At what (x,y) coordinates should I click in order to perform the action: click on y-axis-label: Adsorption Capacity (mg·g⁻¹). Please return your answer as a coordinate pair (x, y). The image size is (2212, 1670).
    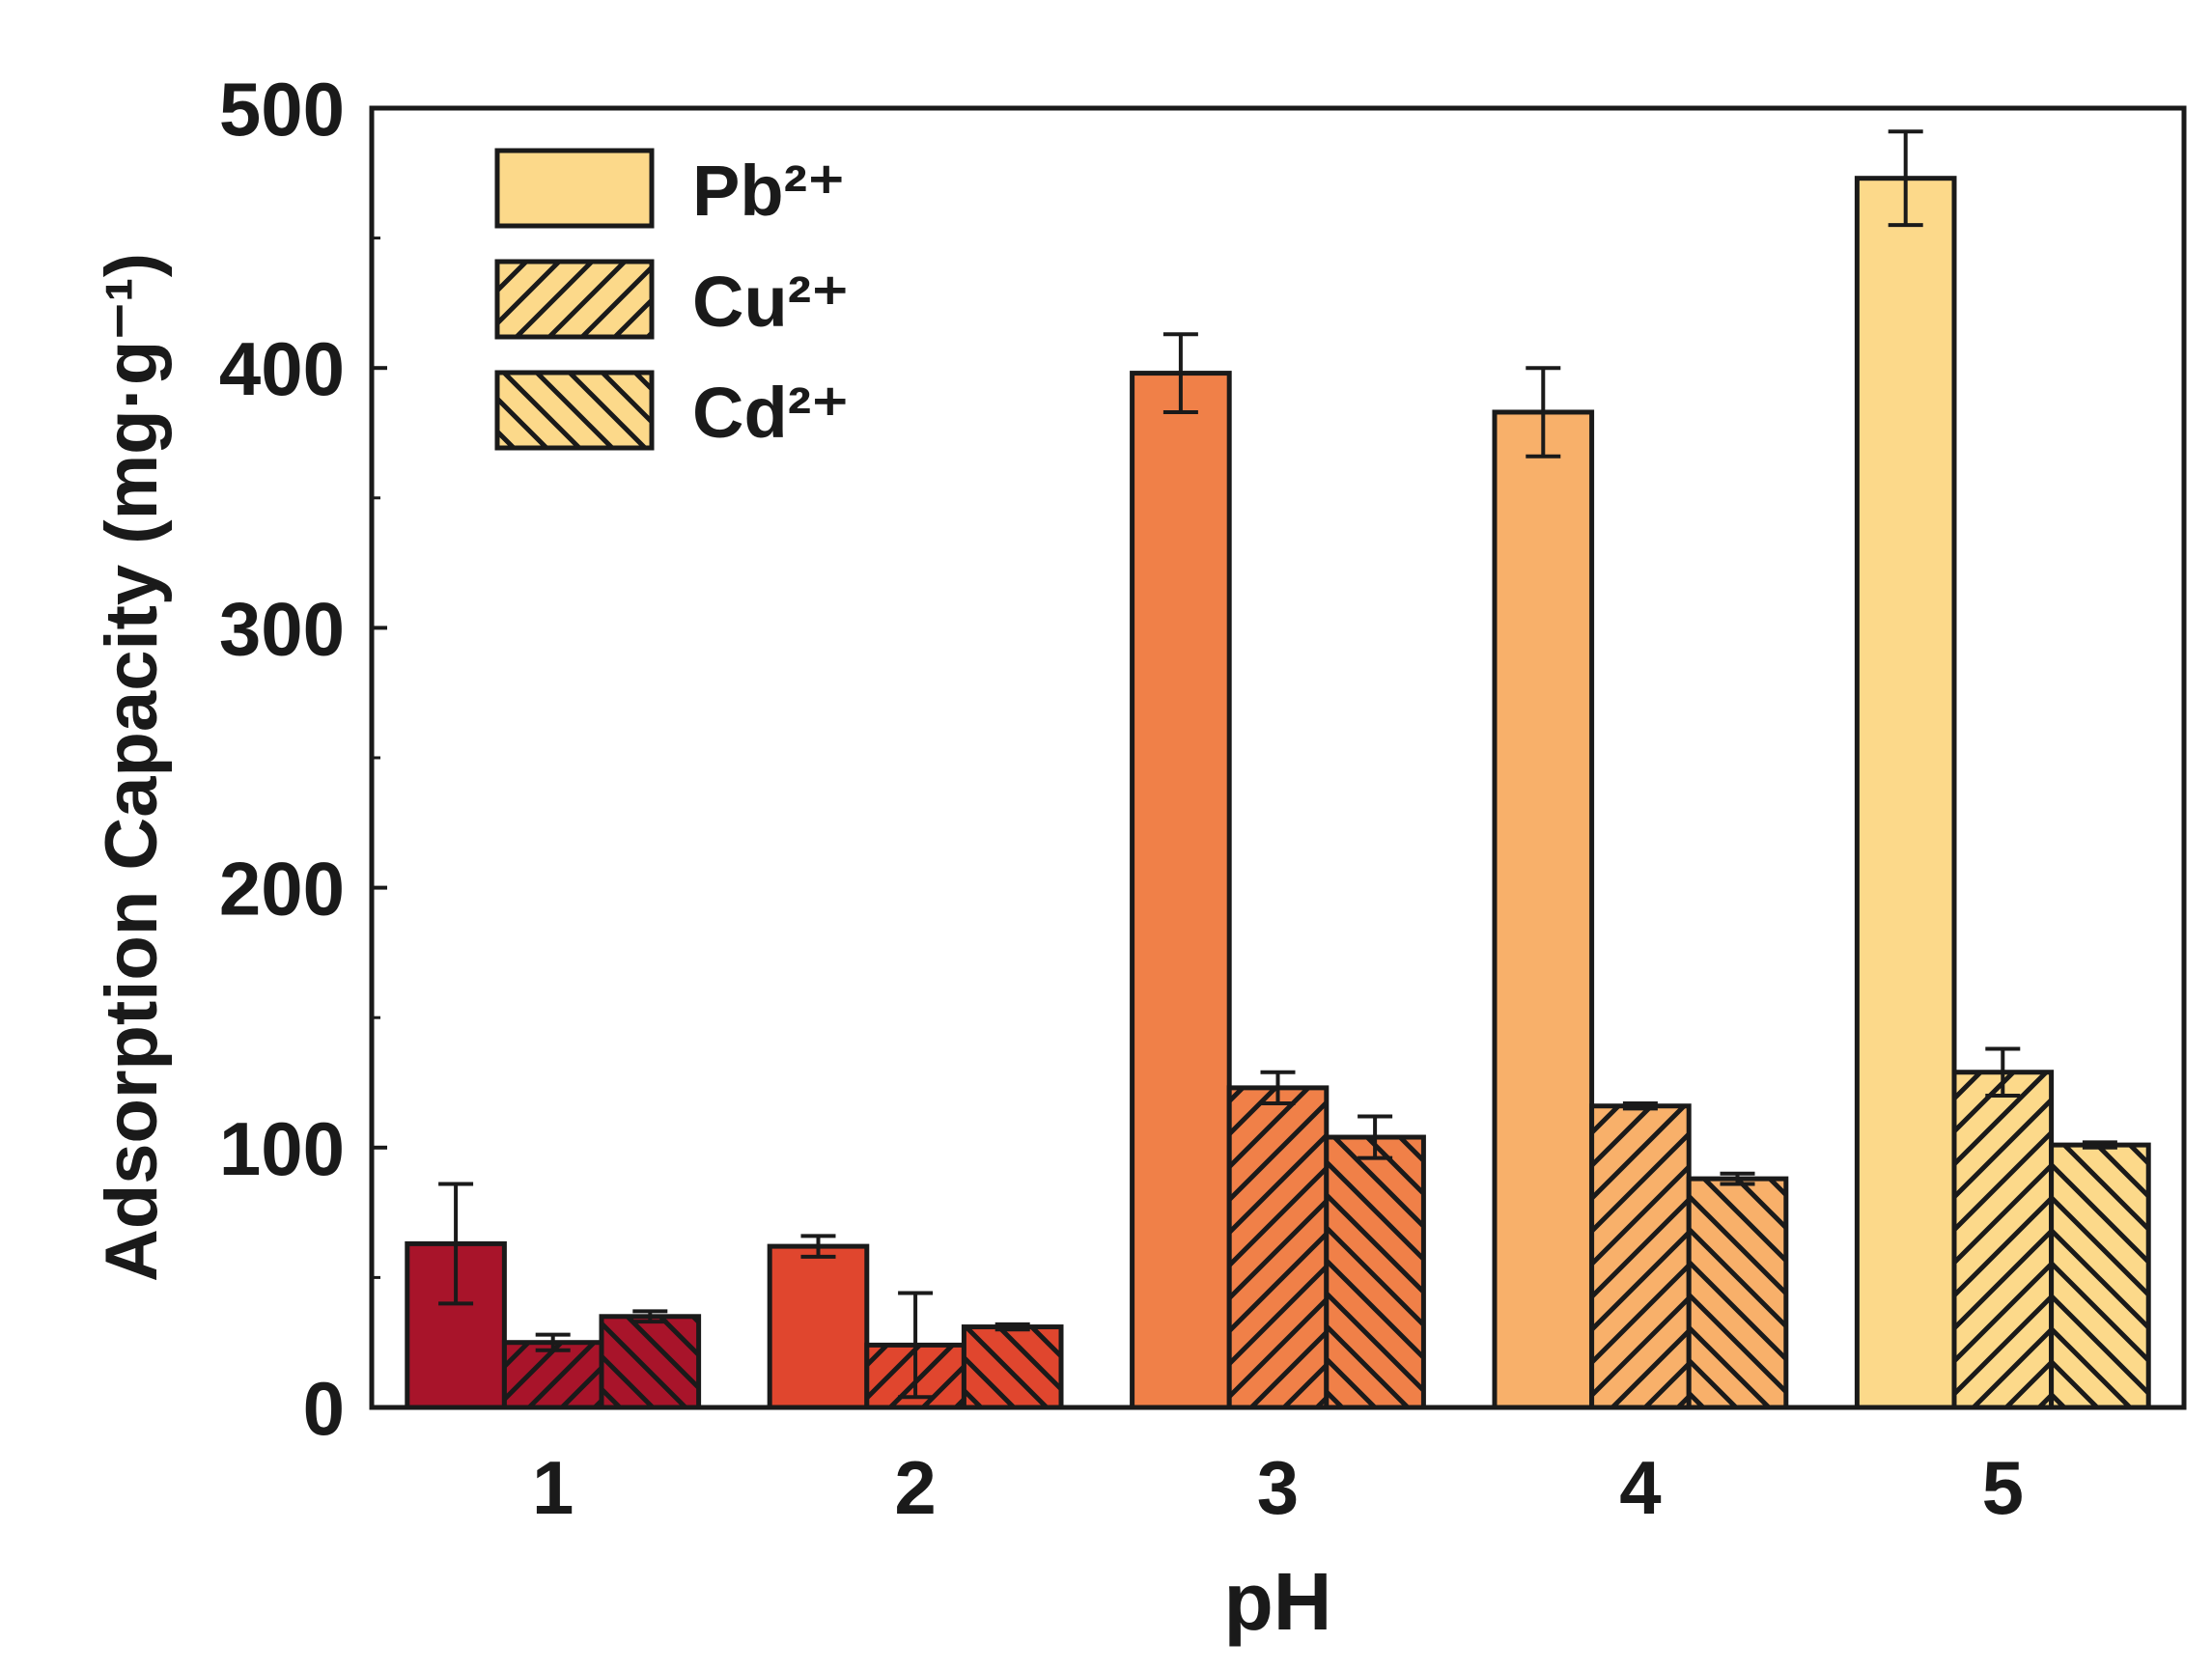
    Looking at the image, I should click on (132, 767).